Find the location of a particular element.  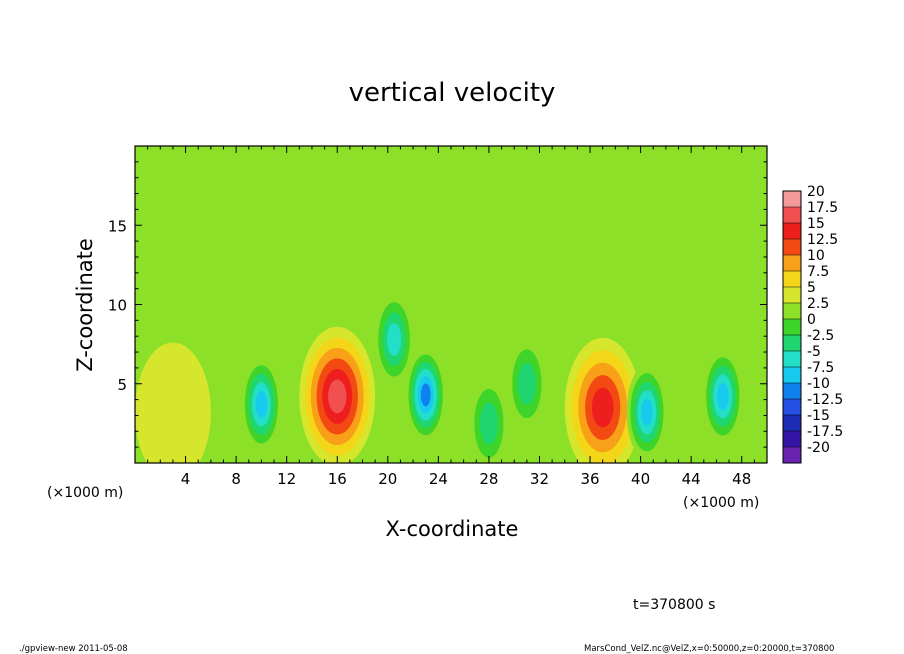

colorbar-label: 10 is located at coordinates (816, 256).